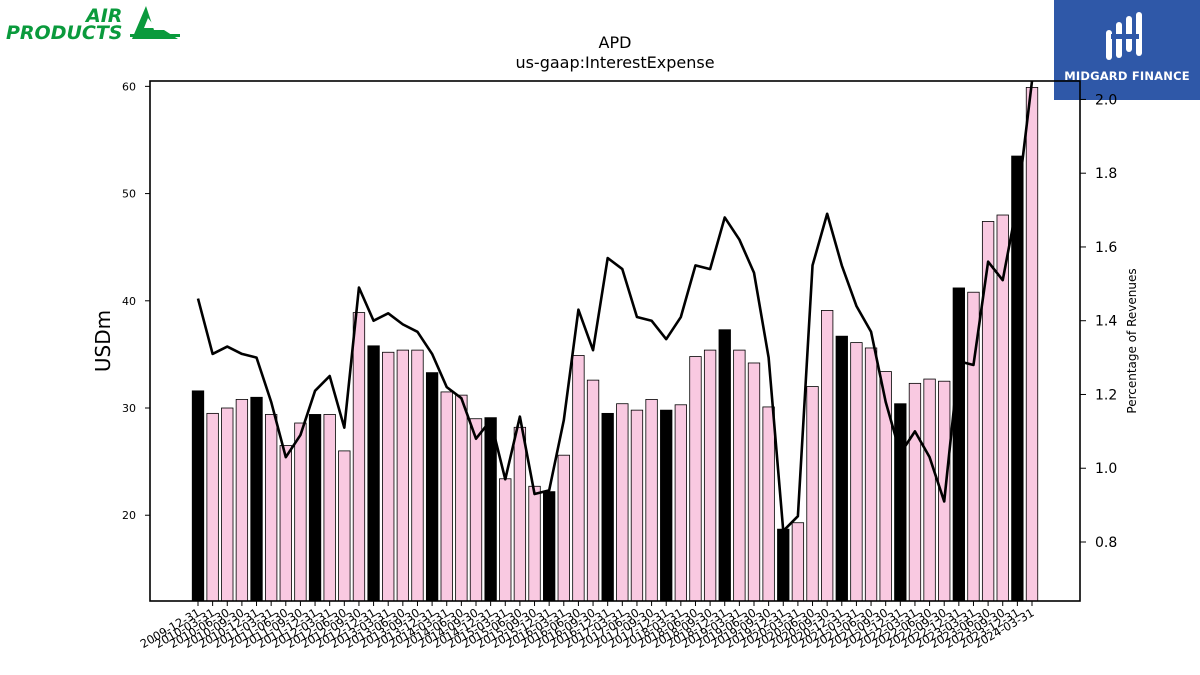 The height and width of the screenshot is (675, 1200). I want to click on chart-title: APD, so click(615, 42).